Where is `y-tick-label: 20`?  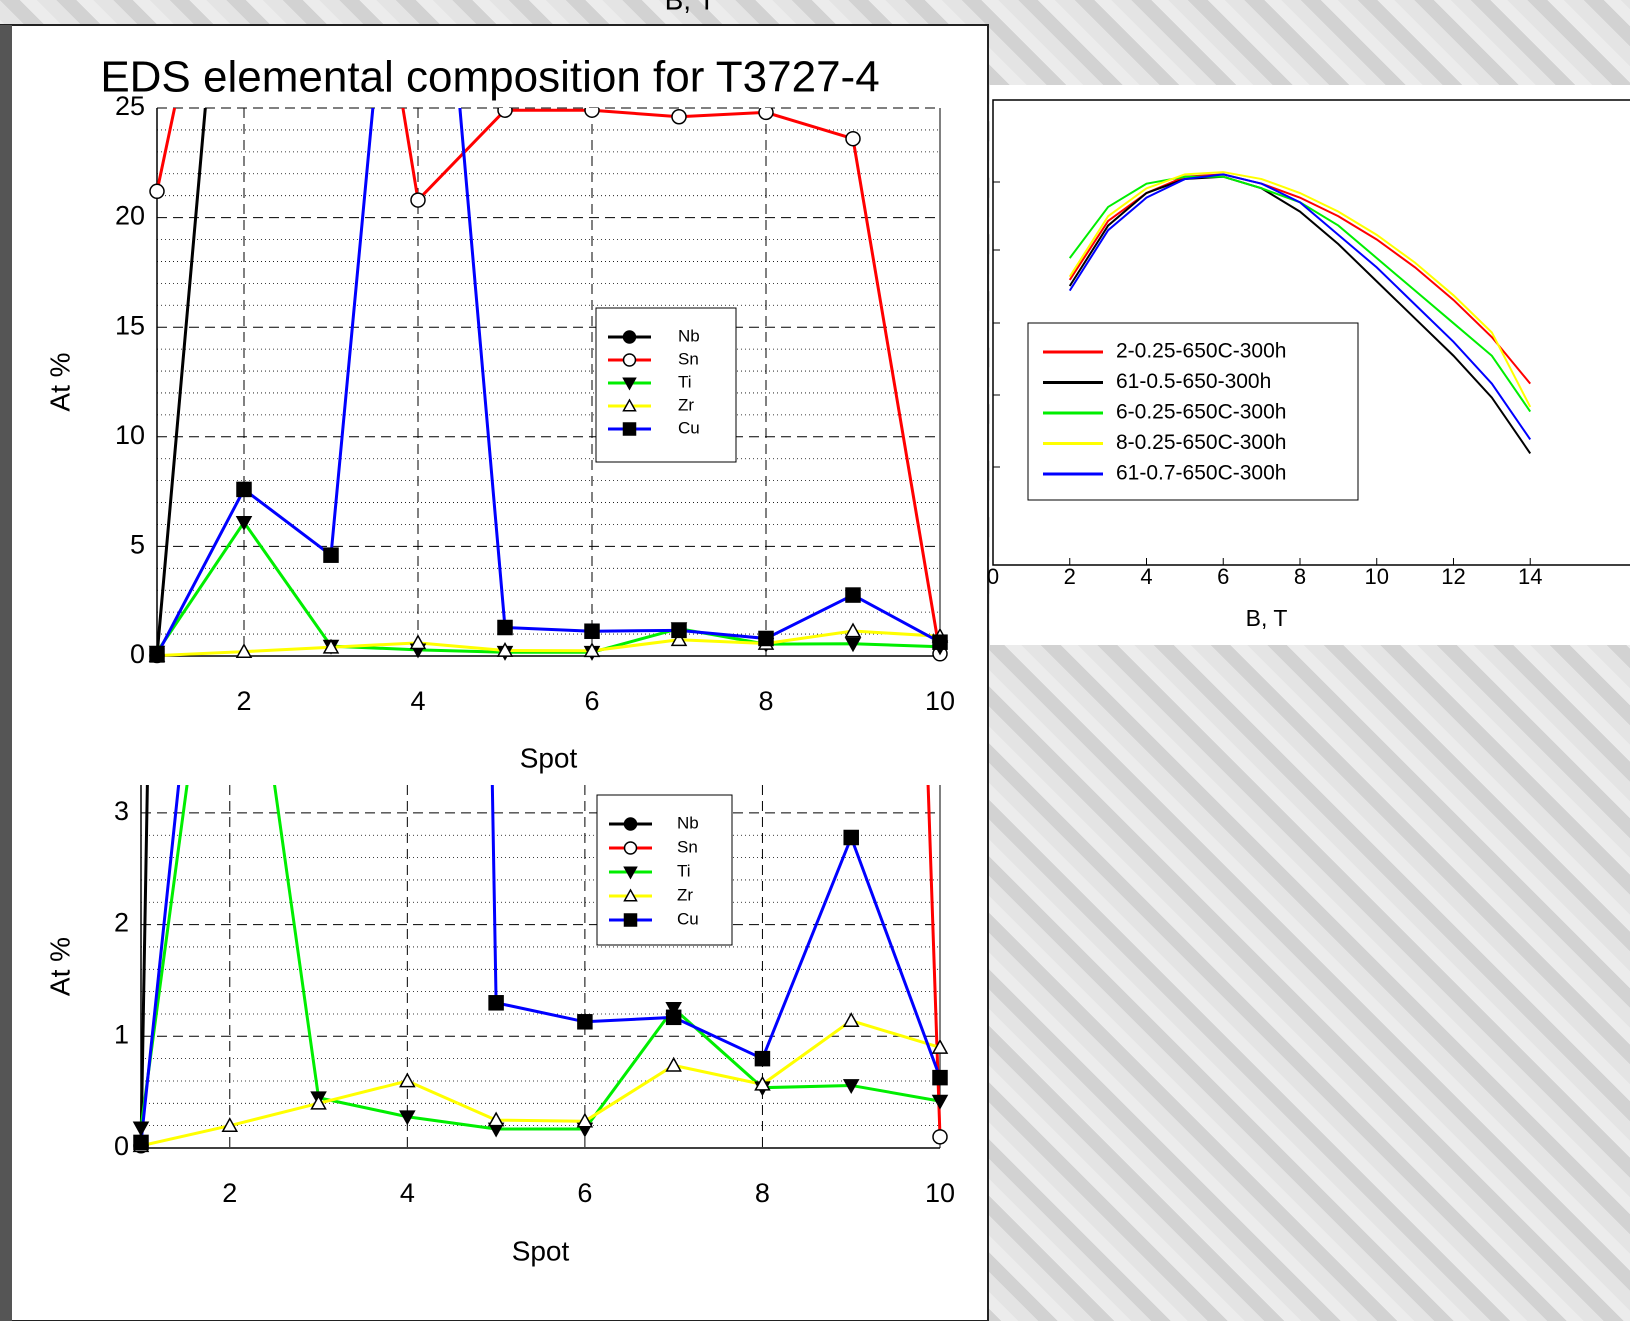 y-tick-label: 20 is located at coordinates (130, 216).